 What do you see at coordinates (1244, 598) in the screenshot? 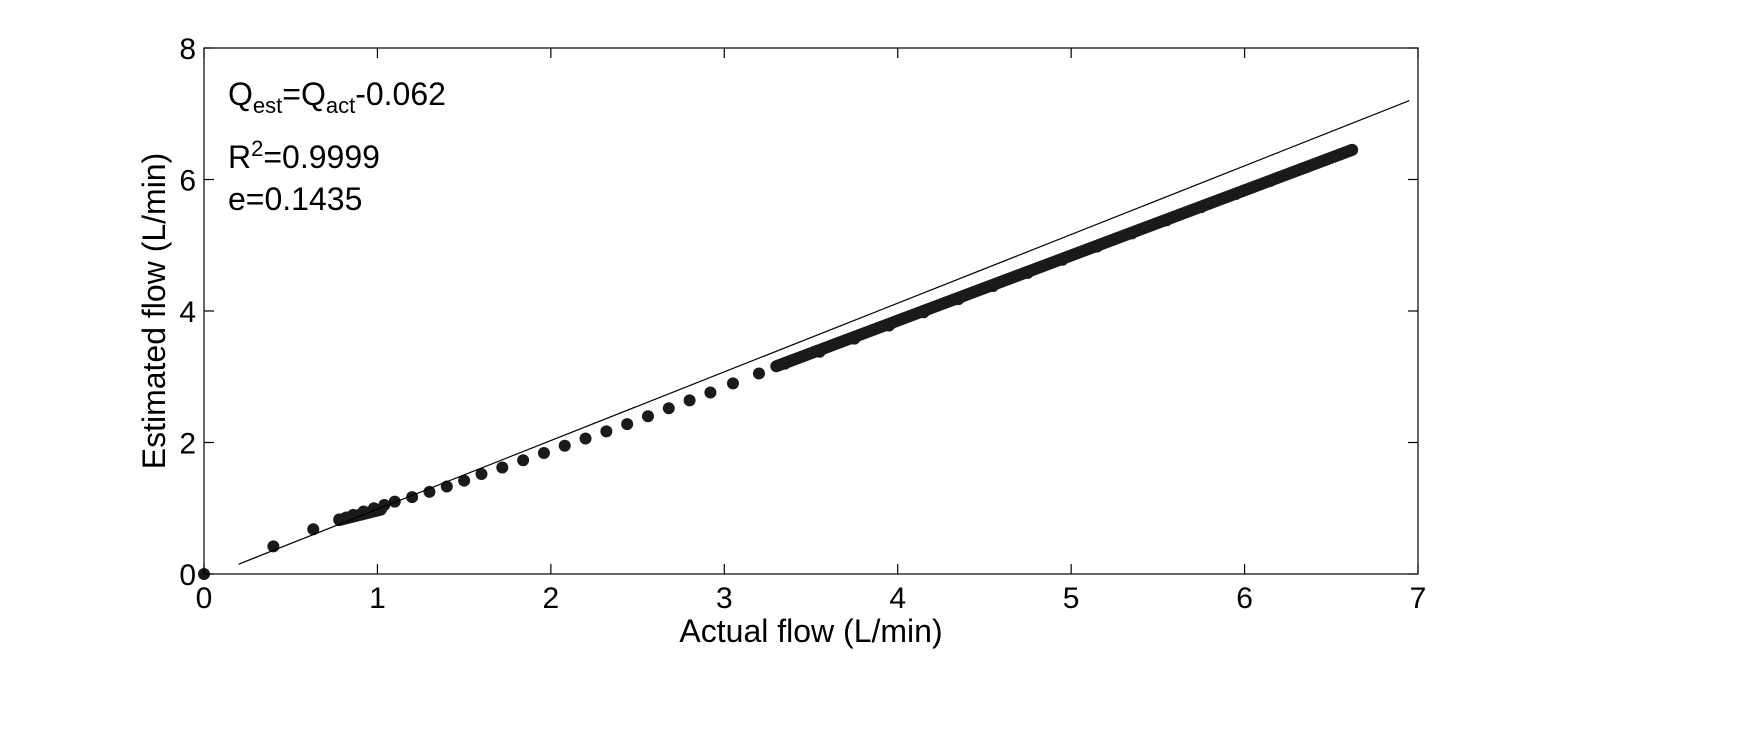
I see `x-tick-label: 6` at bounding box center [1244, 598].